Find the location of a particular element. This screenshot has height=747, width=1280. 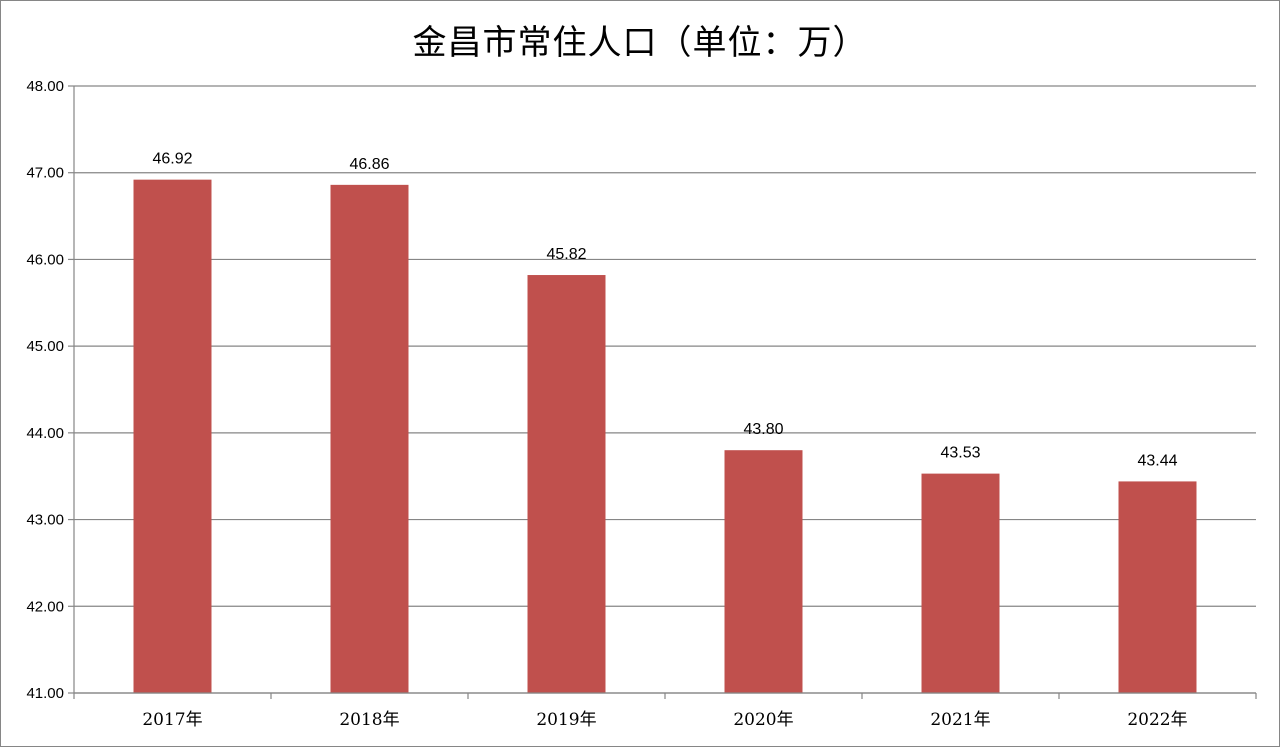

y-tick-label: 43.00 is located at coordinates (45, 520).